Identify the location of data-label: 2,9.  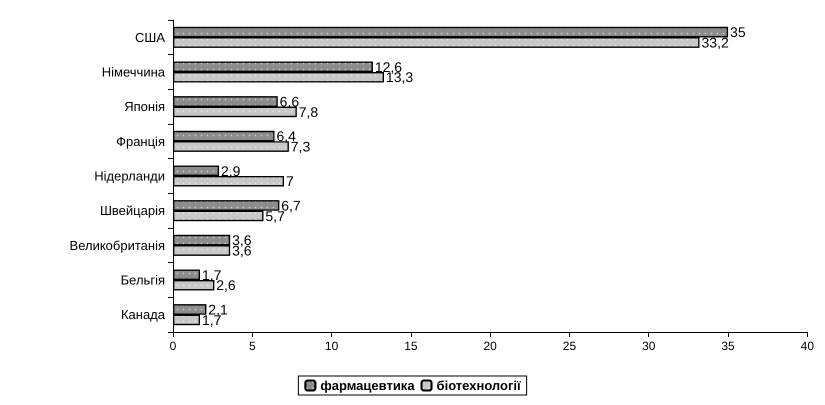
(230, 170).